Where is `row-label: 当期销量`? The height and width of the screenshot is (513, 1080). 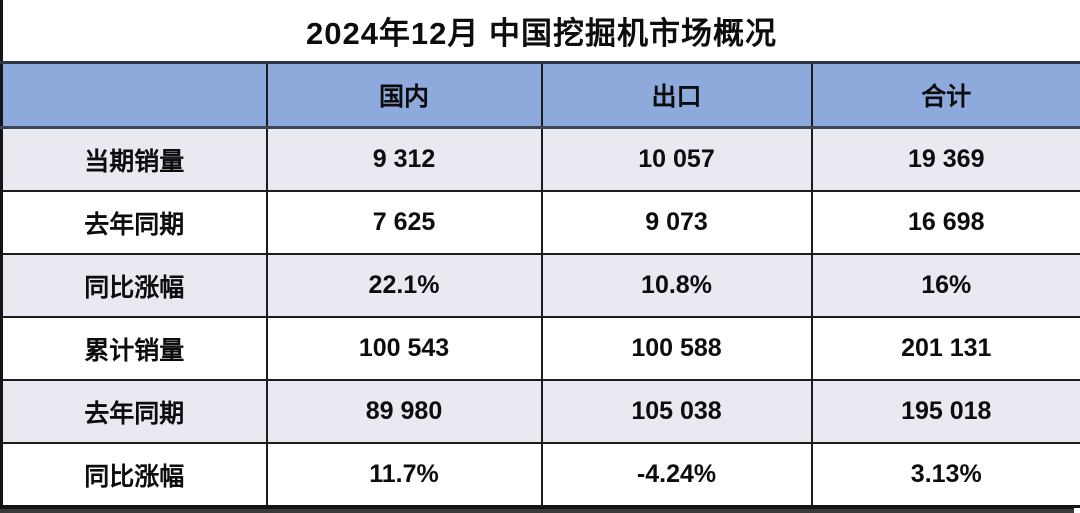 row-label: 当期销量 is located at coordinates (134, 159).